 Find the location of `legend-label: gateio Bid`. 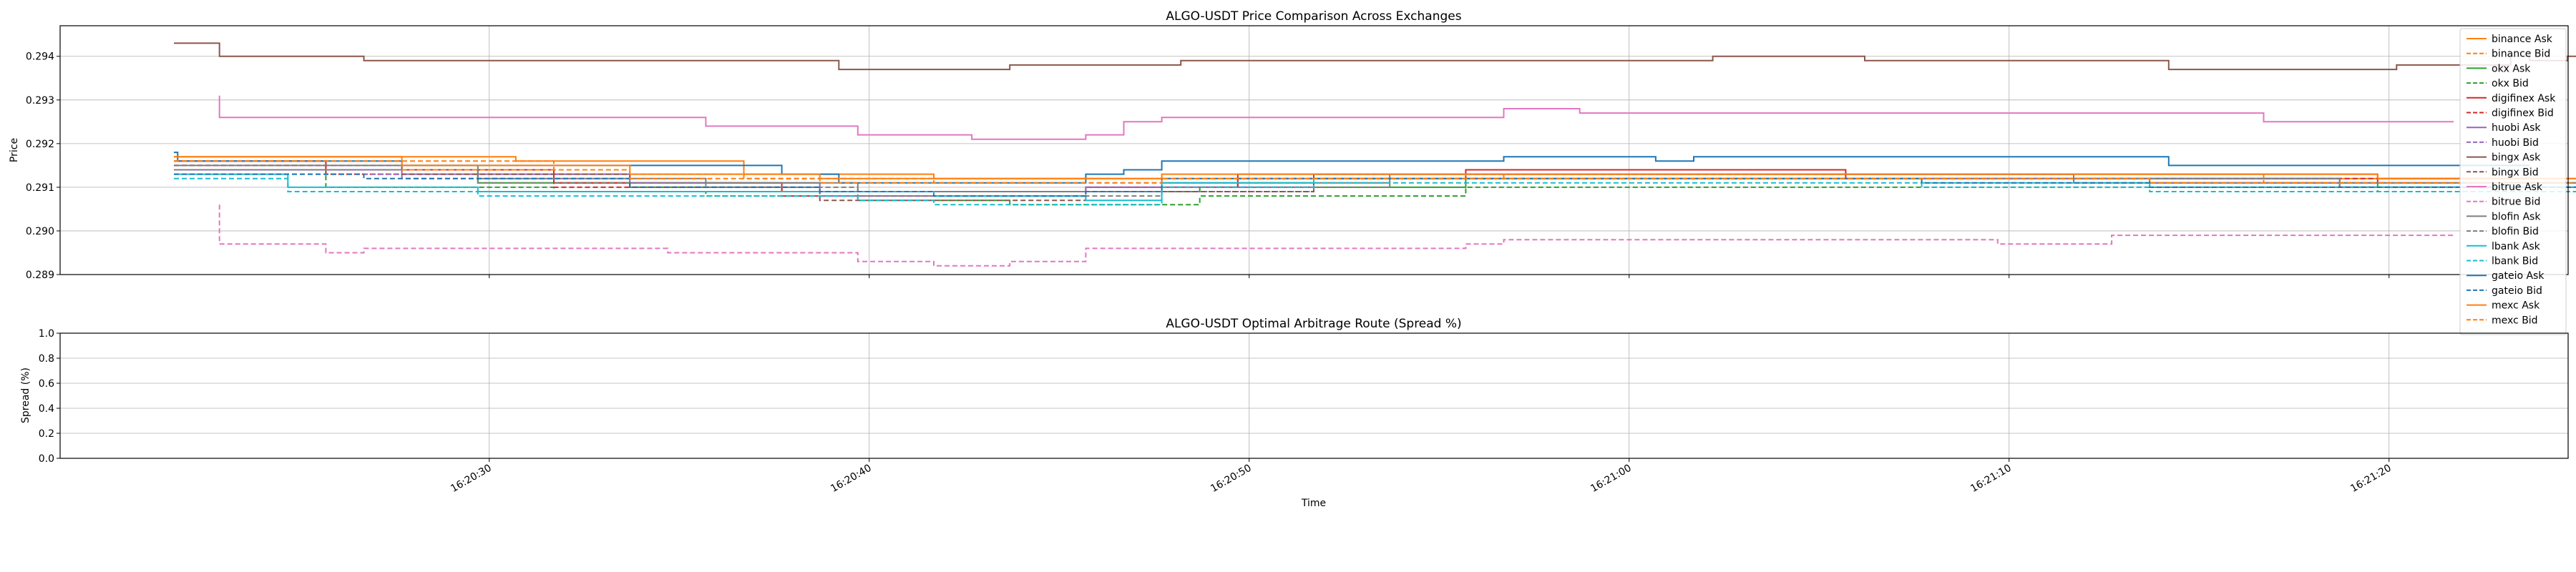

legend-label: gateio Bid is located at coordinates (2517, 291).